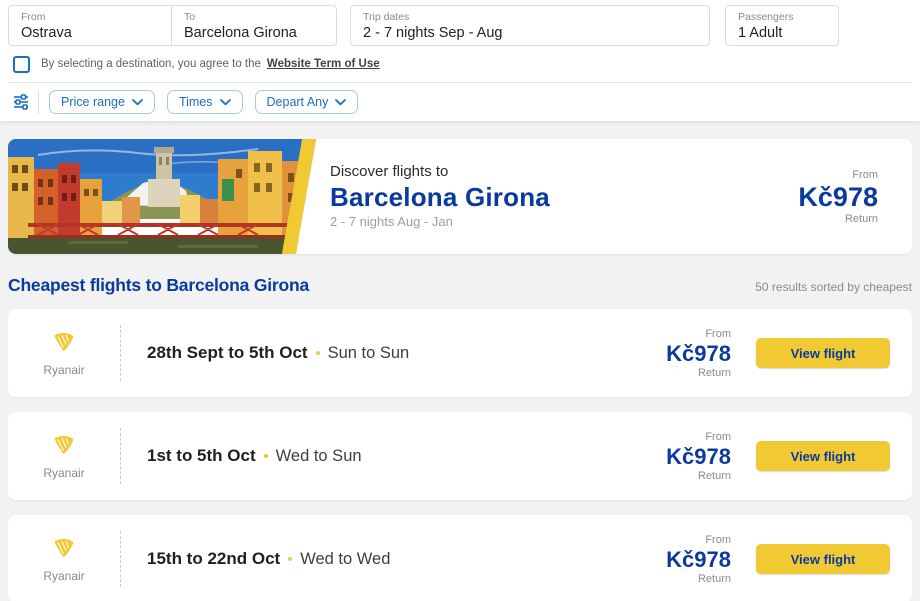 The height and width of the screenshot is (601, 920). What do you see at coordinates (33, 17) in the screenshot?
I see `from-field-label: From` at bounding box center [33, 17].